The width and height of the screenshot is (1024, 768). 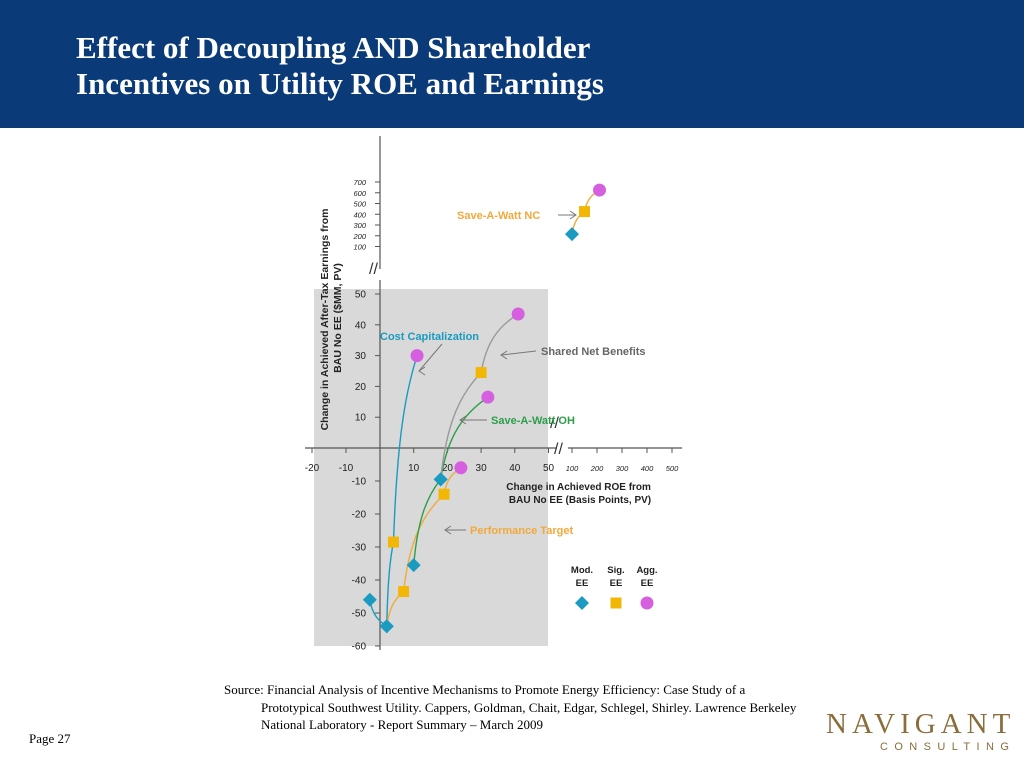 I want to click on x-tick-label: 200, so click(x=597, y=468).